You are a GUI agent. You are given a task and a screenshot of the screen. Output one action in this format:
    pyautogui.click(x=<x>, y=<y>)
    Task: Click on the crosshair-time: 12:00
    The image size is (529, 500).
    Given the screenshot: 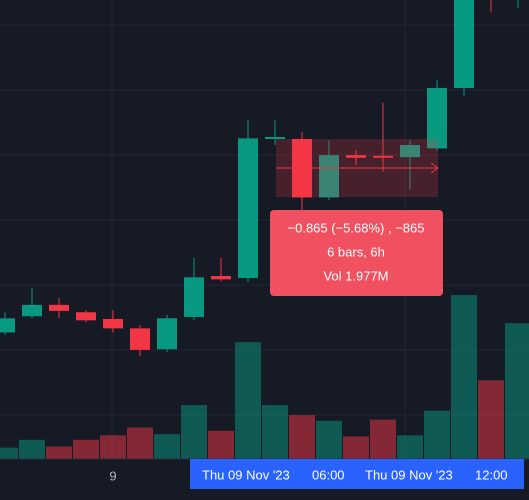 What is the action you would take?
    pyautogui.click(x=491, y=474)
    